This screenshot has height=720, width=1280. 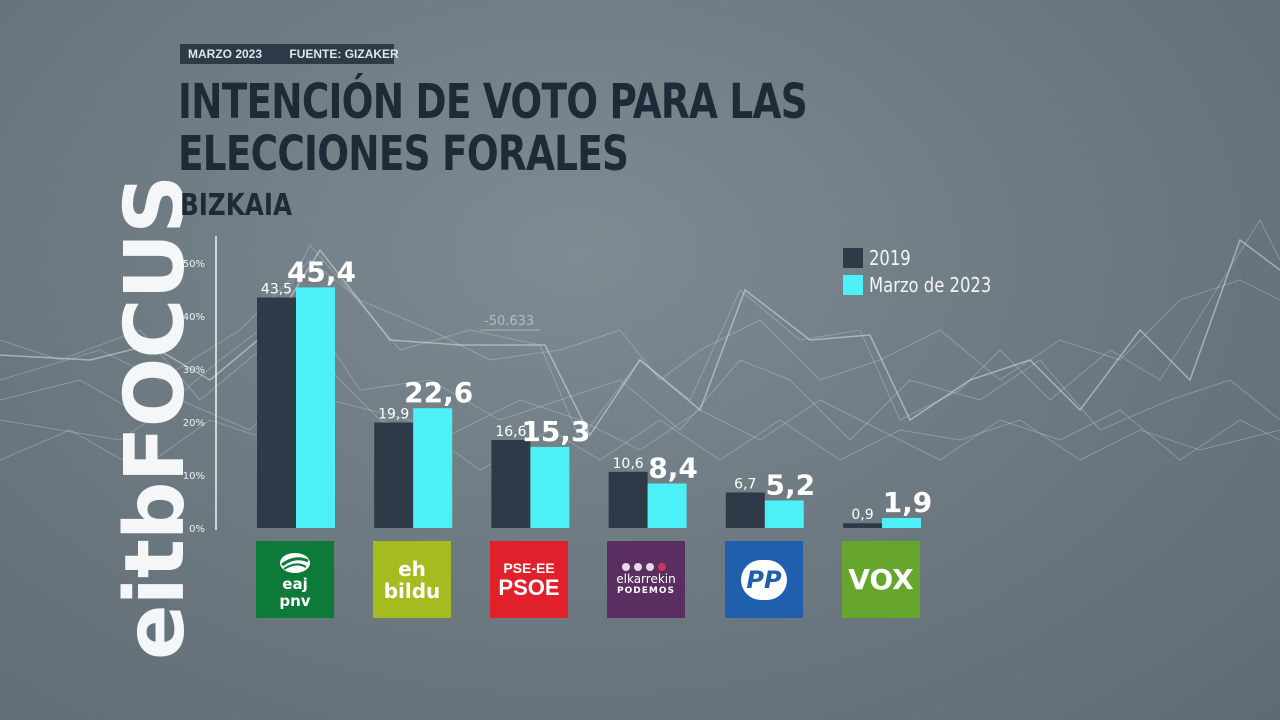 What do you see at coordinates (529, 567) in the screenshot?
I see `psoe-logo-line1: PSE-EE` at bounding box center [529, 567].